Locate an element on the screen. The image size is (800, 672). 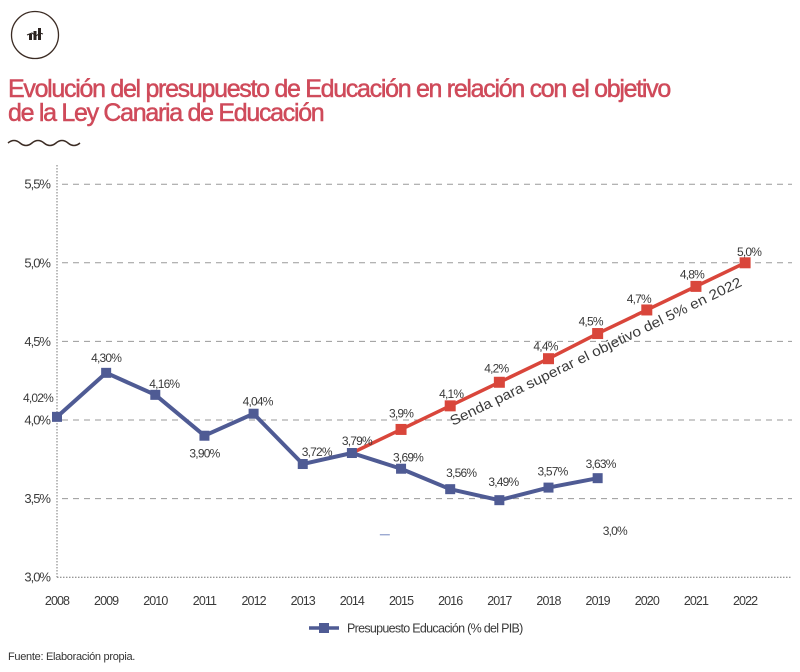
x-tick-label: 2020 is located at coordinates (647, 601).